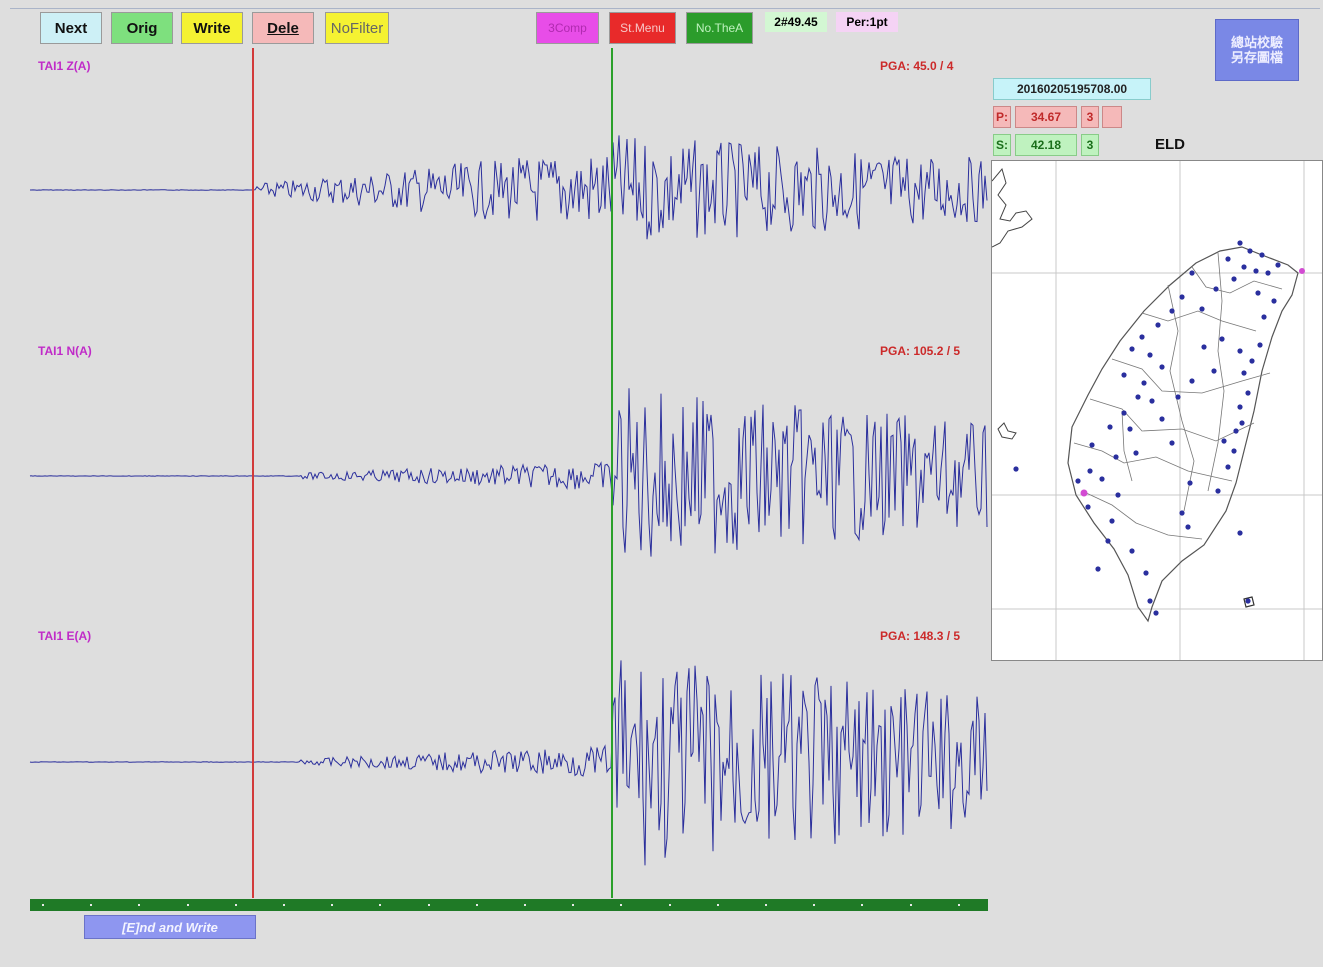  I want to click on map-grid, so click(1157, 410).